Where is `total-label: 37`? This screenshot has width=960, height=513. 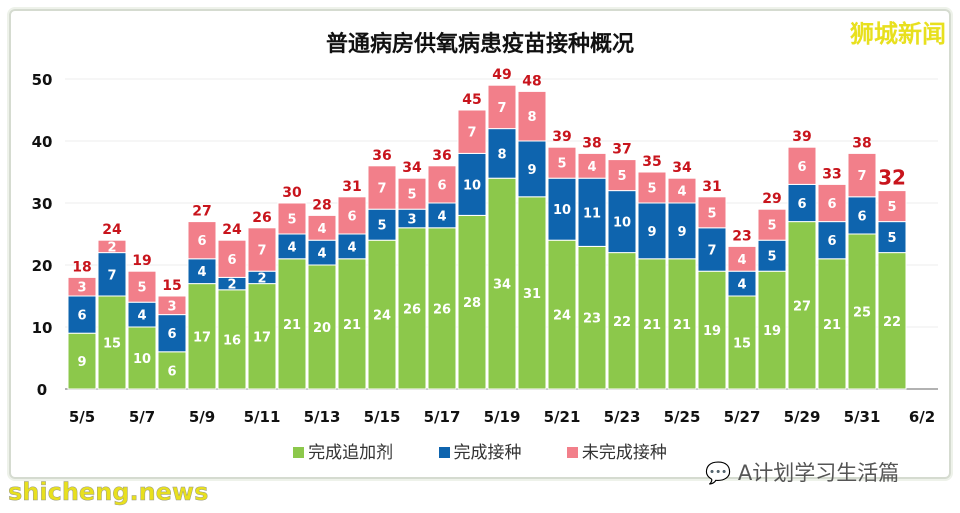 total-label: 37 is located at coordinates (621, 150).